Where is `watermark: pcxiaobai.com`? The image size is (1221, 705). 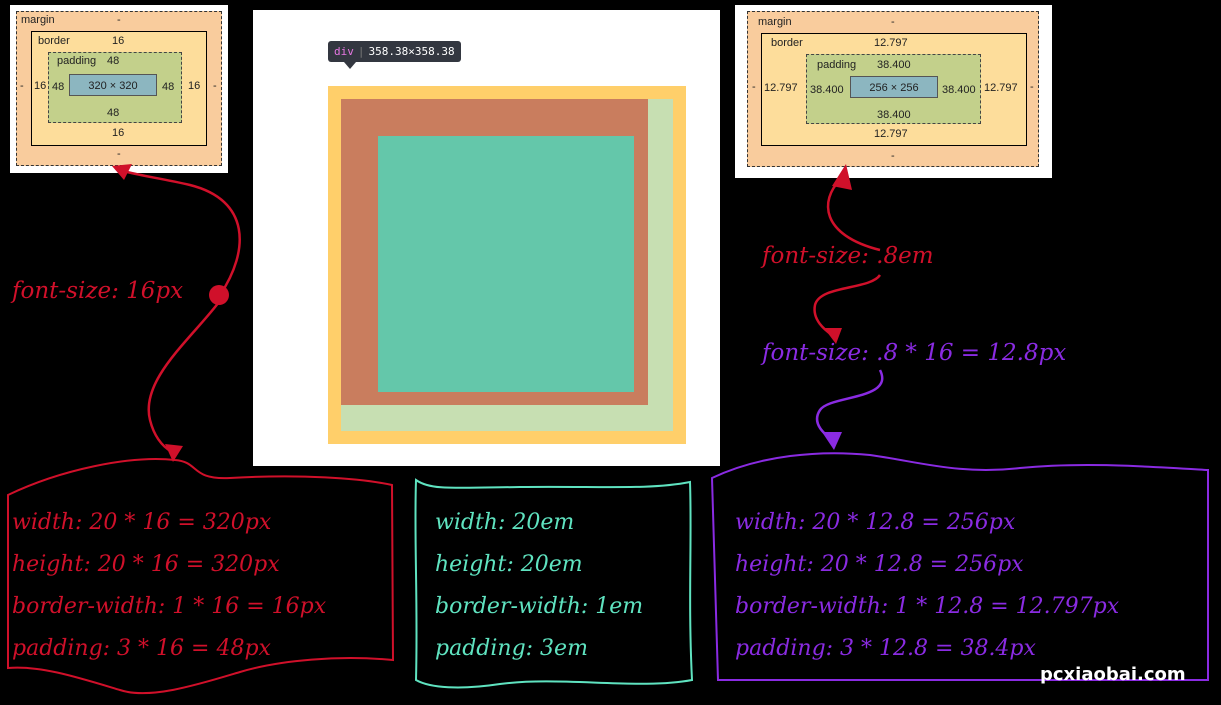 watermark: pcxiaobai.com is located at coordinates (1113, 674).